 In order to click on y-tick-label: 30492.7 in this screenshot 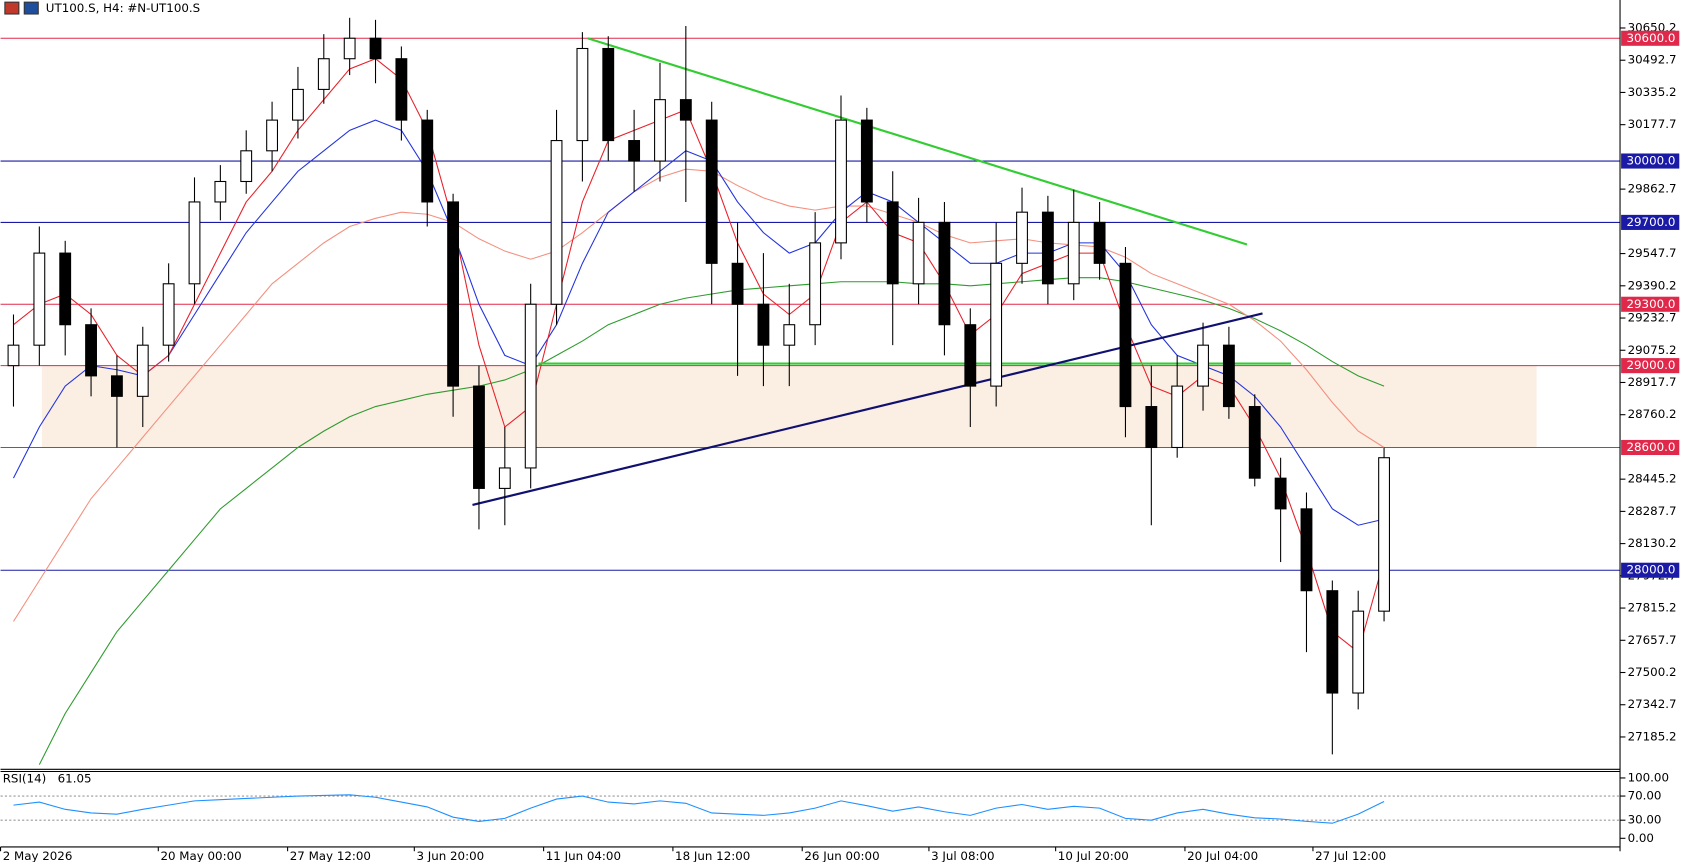, I will do `click(1652, 60)`.